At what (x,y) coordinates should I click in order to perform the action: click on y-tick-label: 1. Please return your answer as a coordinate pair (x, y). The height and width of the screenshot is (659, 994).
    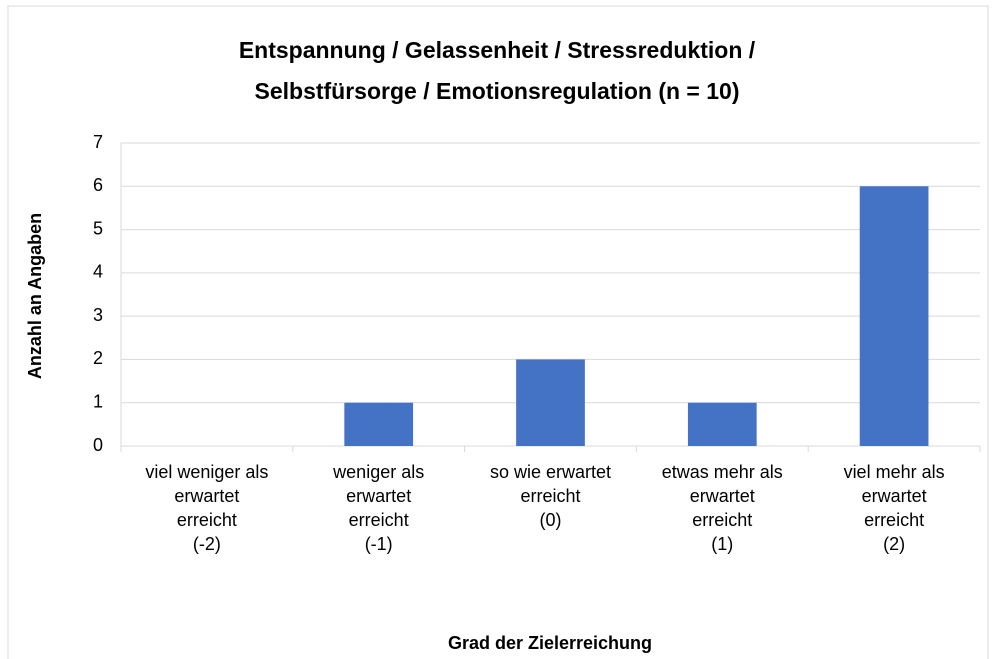
    Looking at the image, I should click on (98, 401).